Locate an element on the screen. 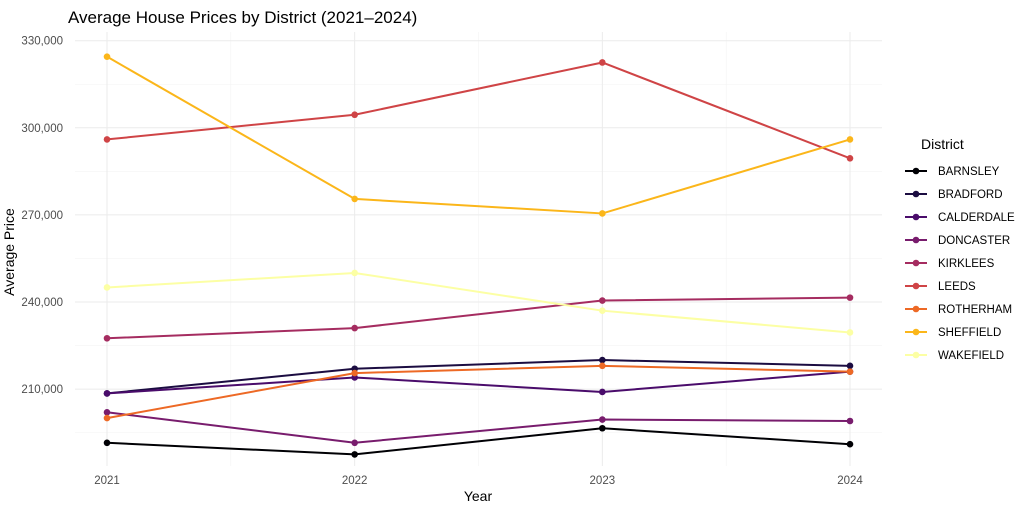  legend-label: DONCASTER is located at coordinates (974, 241).